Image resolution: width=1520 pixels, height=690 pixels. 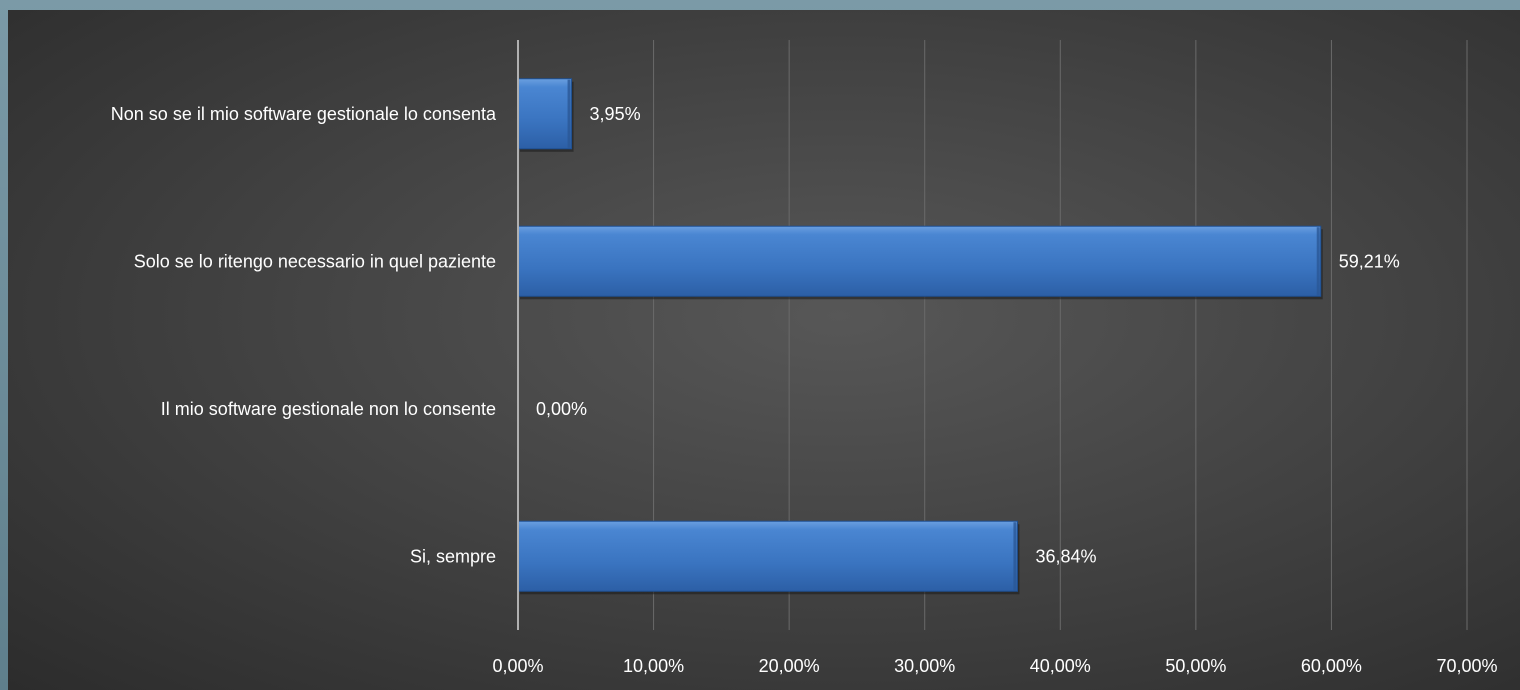 I want to click on data-label: 3,95%, so click(x=615, y=114).